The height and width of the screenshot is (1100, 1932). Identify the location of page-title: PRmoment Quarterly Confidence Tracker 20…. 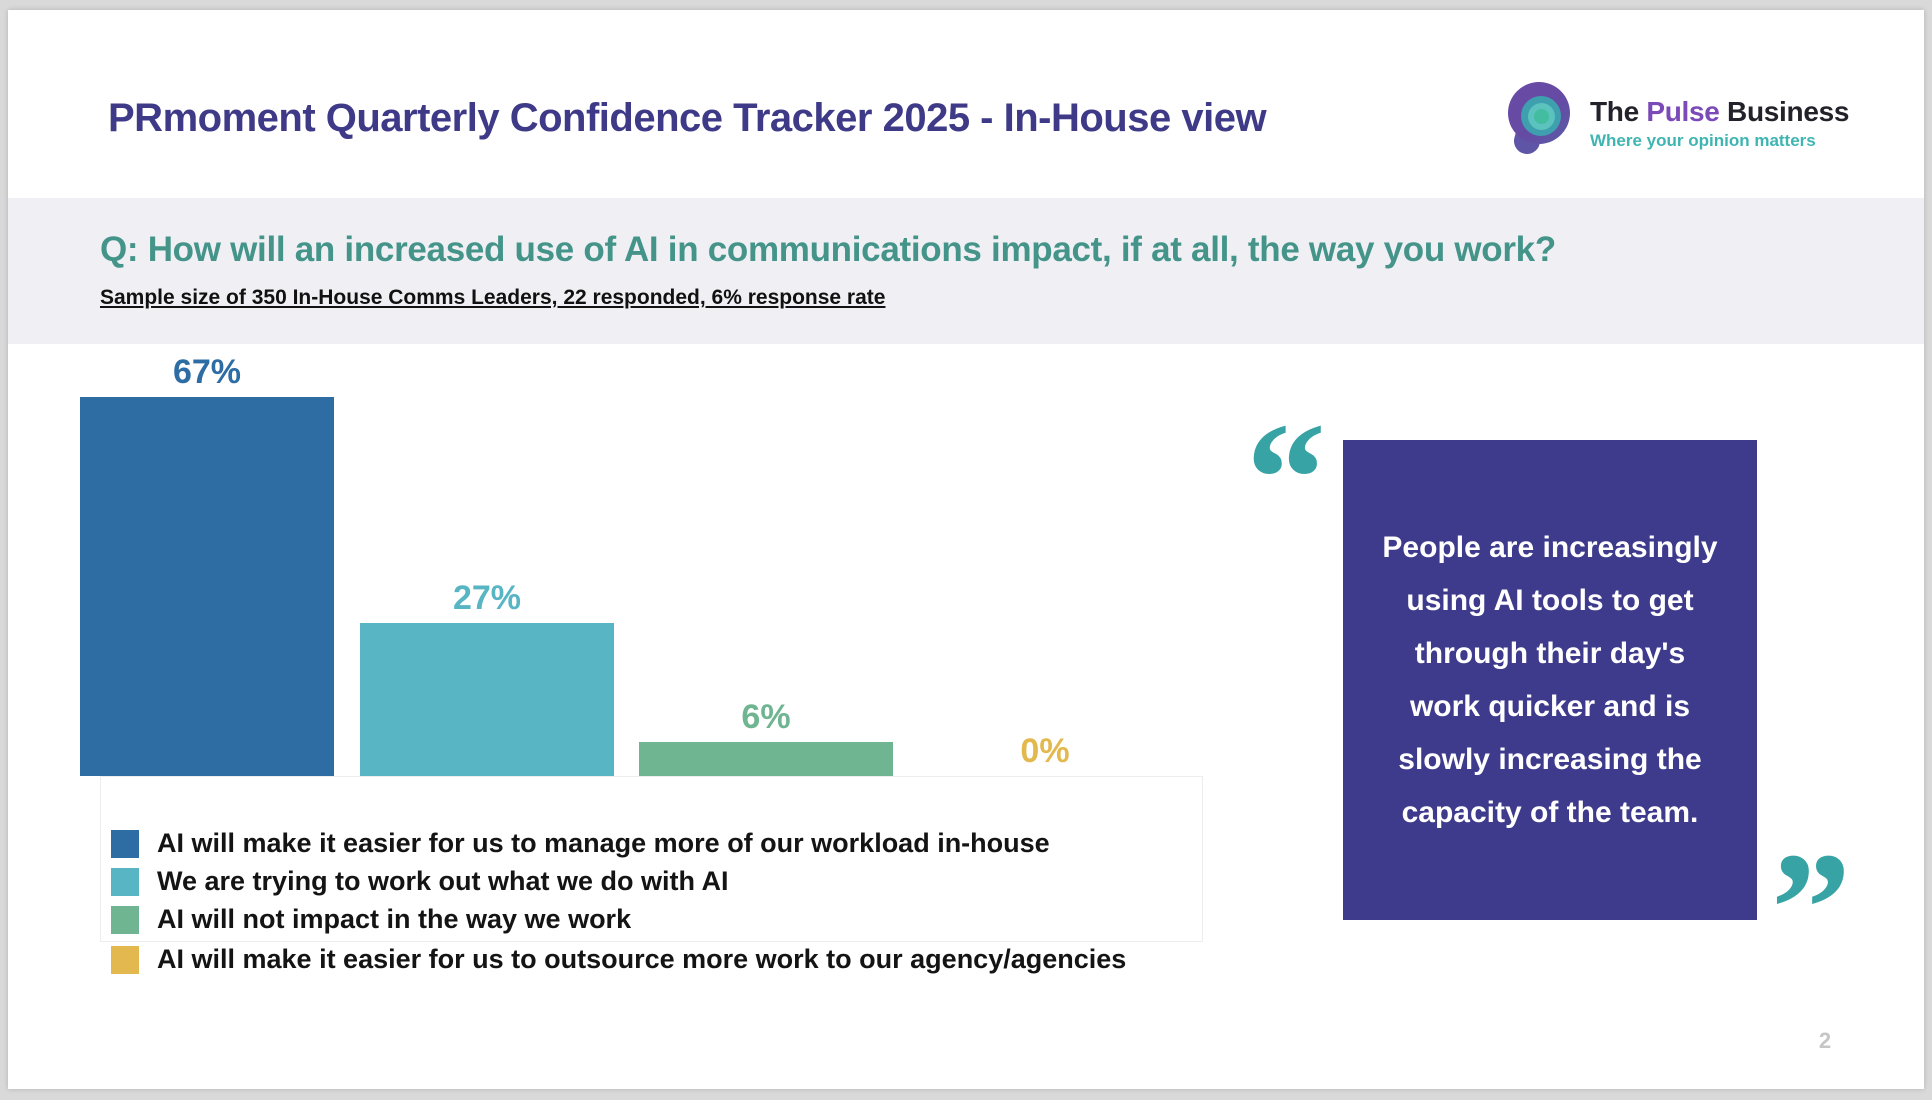
(687, 118).